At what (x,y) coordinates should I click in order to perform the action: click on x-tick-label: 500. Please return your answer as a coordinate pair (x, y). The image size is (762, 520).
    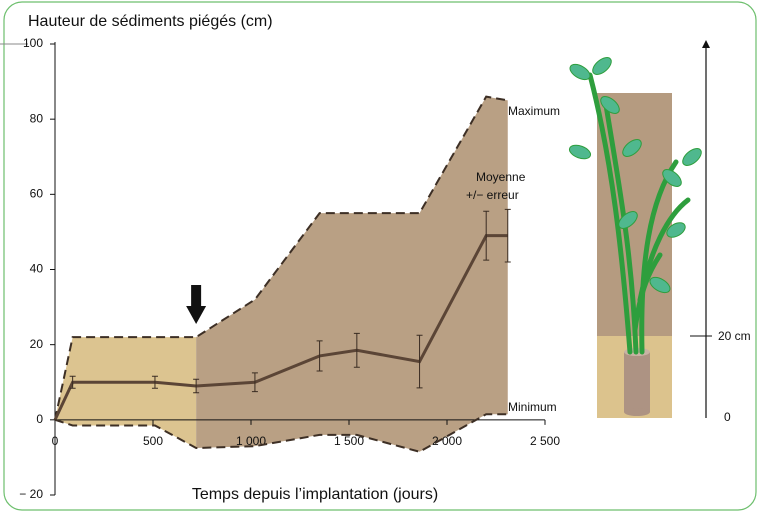
    Looking at the image, I should click on (153, 441).